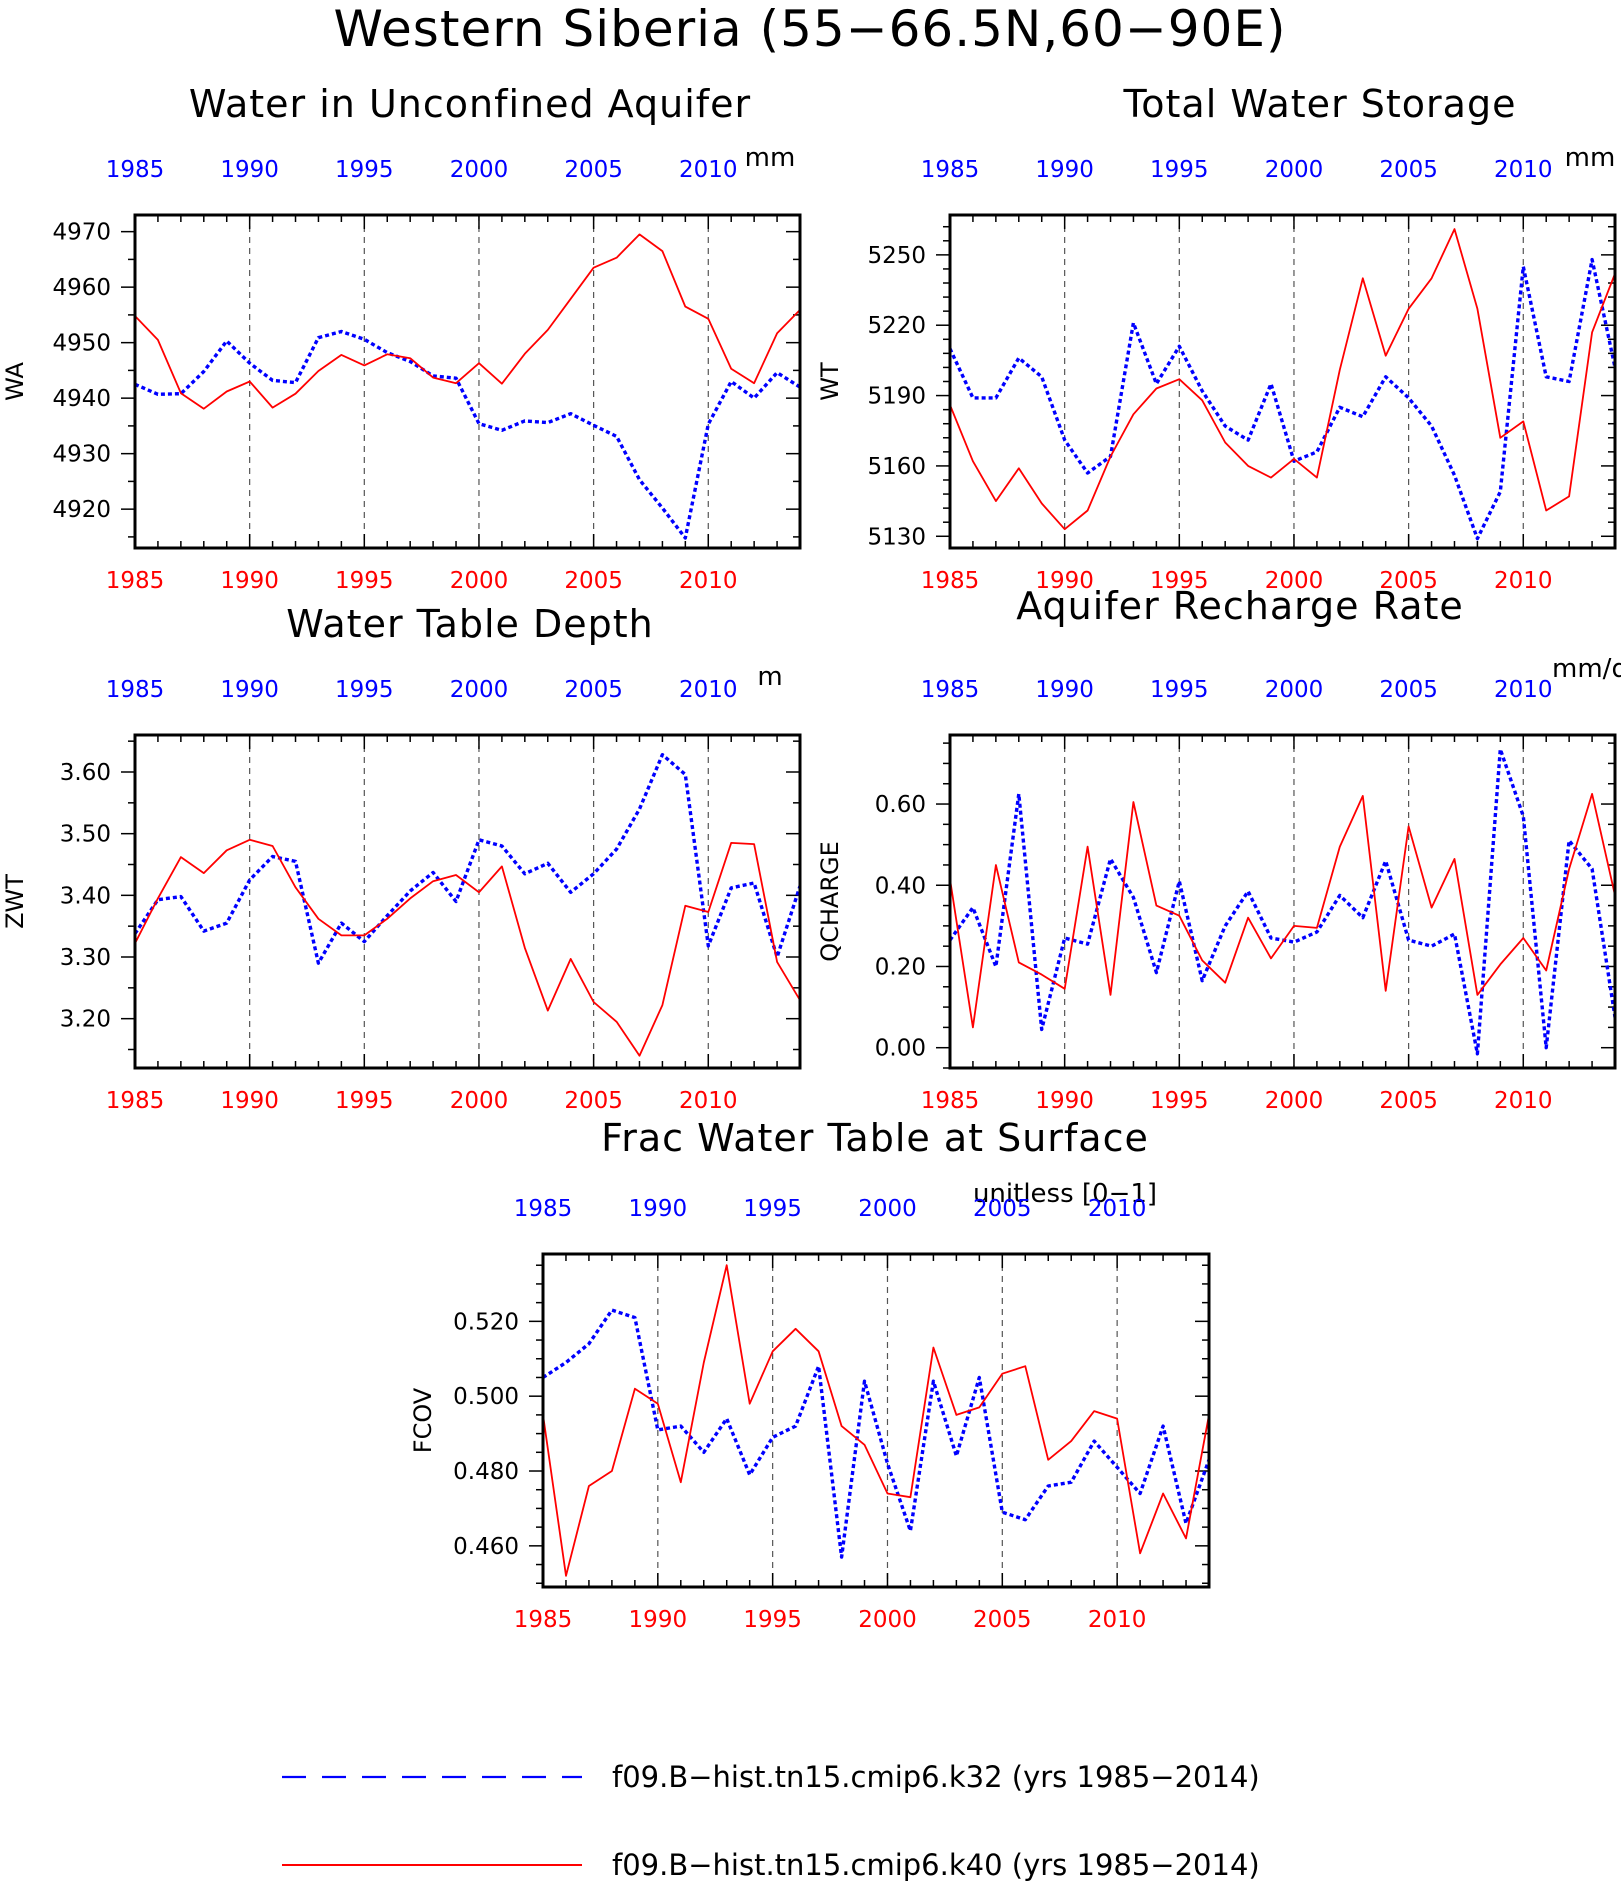 The height and width of the screenshot is (1884, 1621). I want to click on y-tick-label: 0.20, so click(900, 967).